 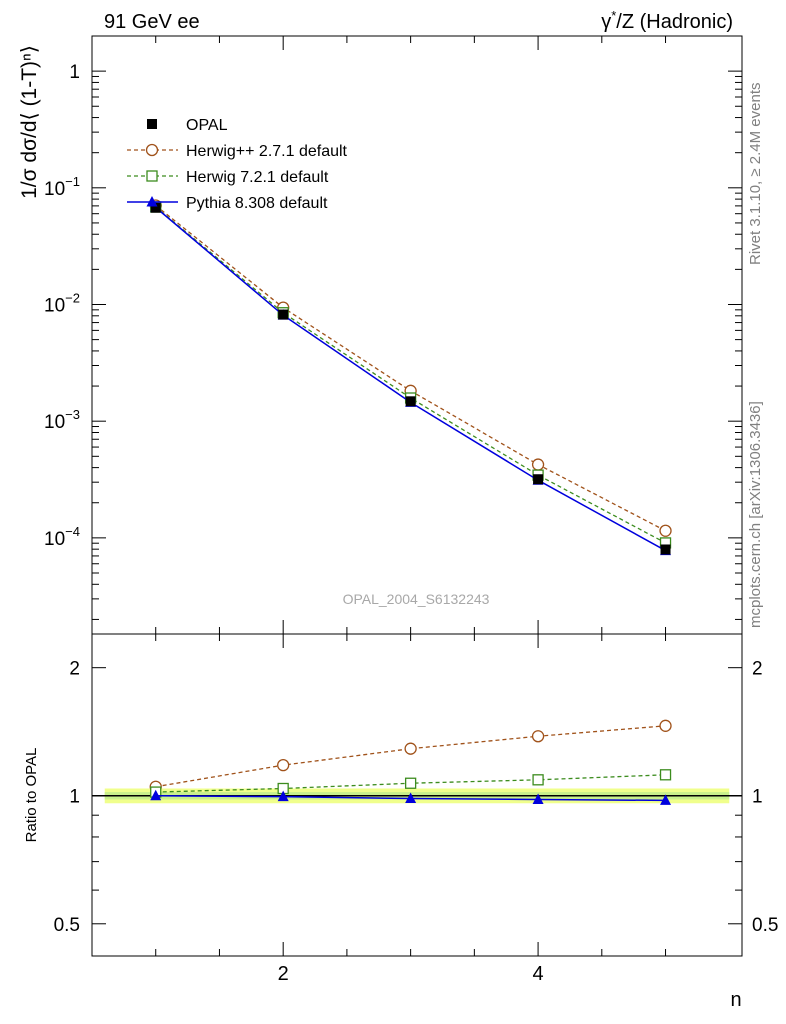 What do you see at coordinates (152, 22) in the screenshot?
I see `header-left: 91 GeV ee` at bounding box center [152, 22].